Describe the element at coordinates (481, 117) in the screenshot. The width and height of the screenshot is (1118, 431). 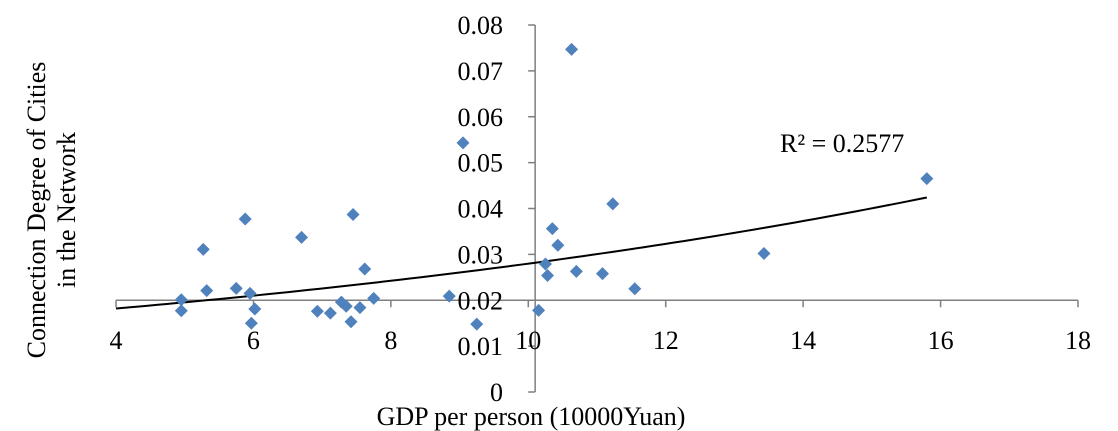
I see `y-tick-label: 0.06` at that location.